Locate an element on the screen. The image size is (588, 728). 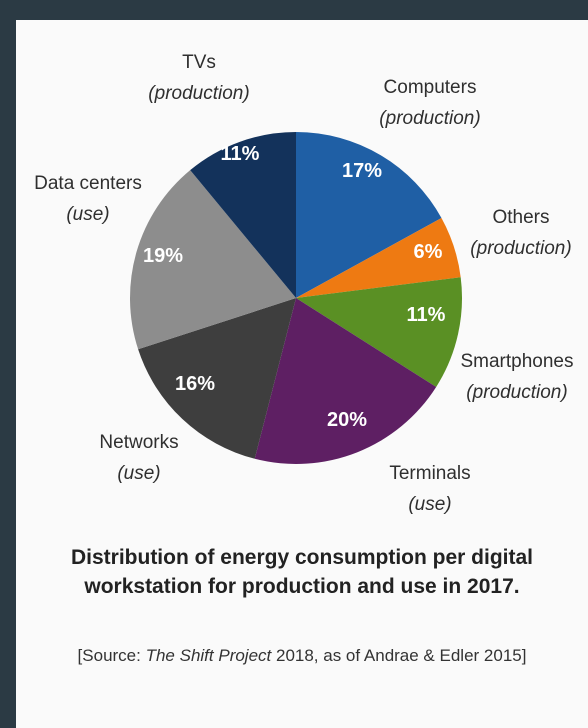
pie-slice-terminals is located at coordinates (345, 381).